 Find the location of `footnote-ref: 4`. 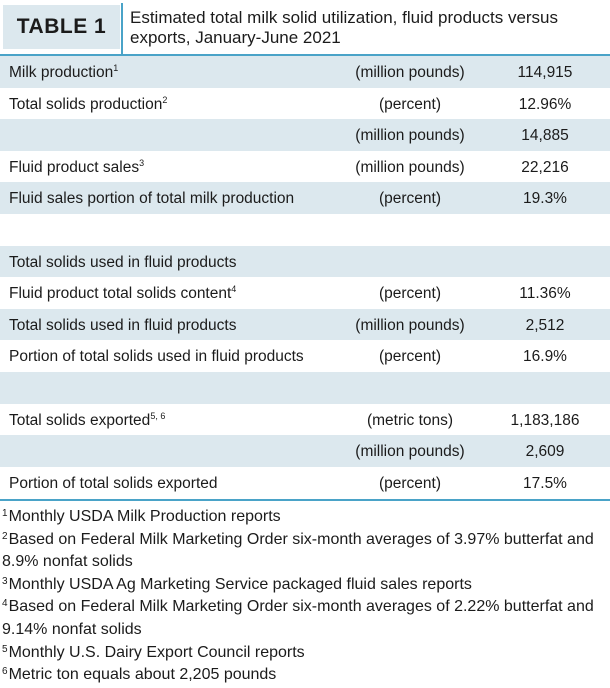

footnote-ref: 4 is located at coordinates (234, 289).